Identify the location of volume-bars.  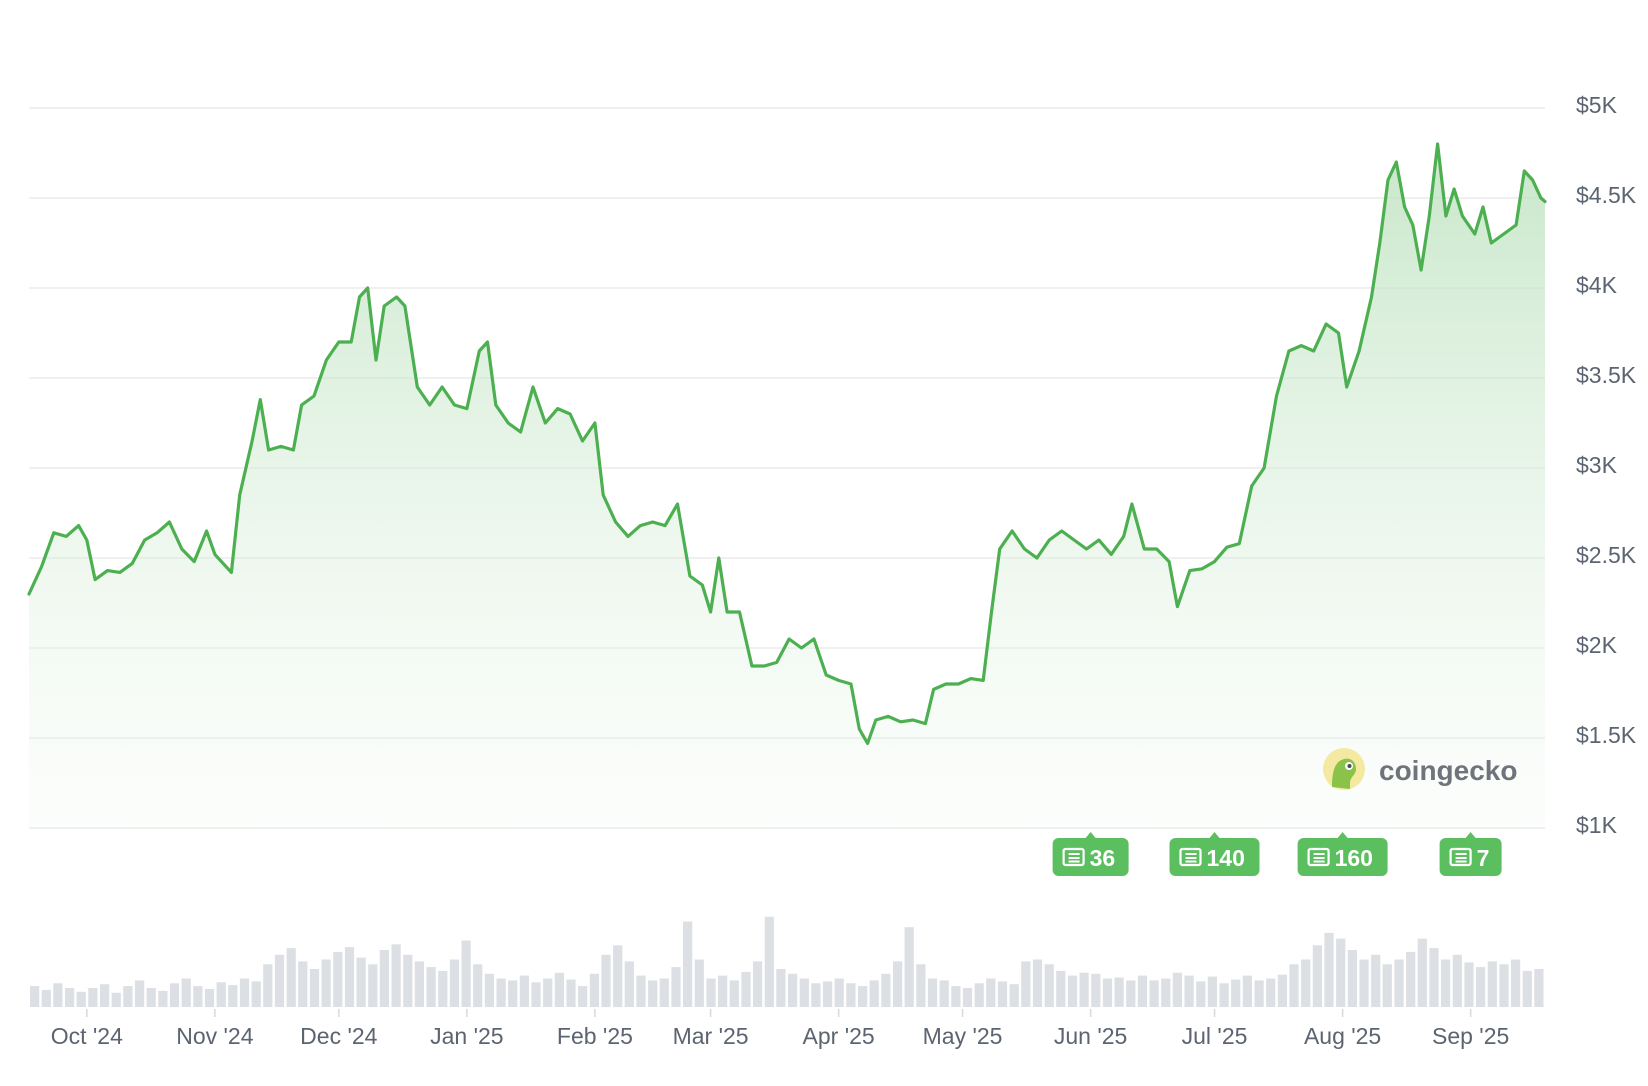
(787, 962).